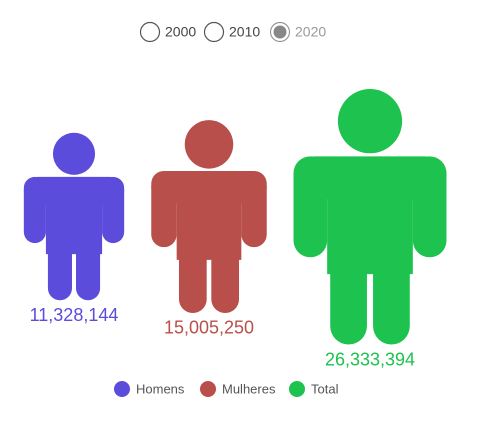  Describe the element at coordinates (209, 328) in the screenshot. I see `value-label: 15,005,250` at that location.